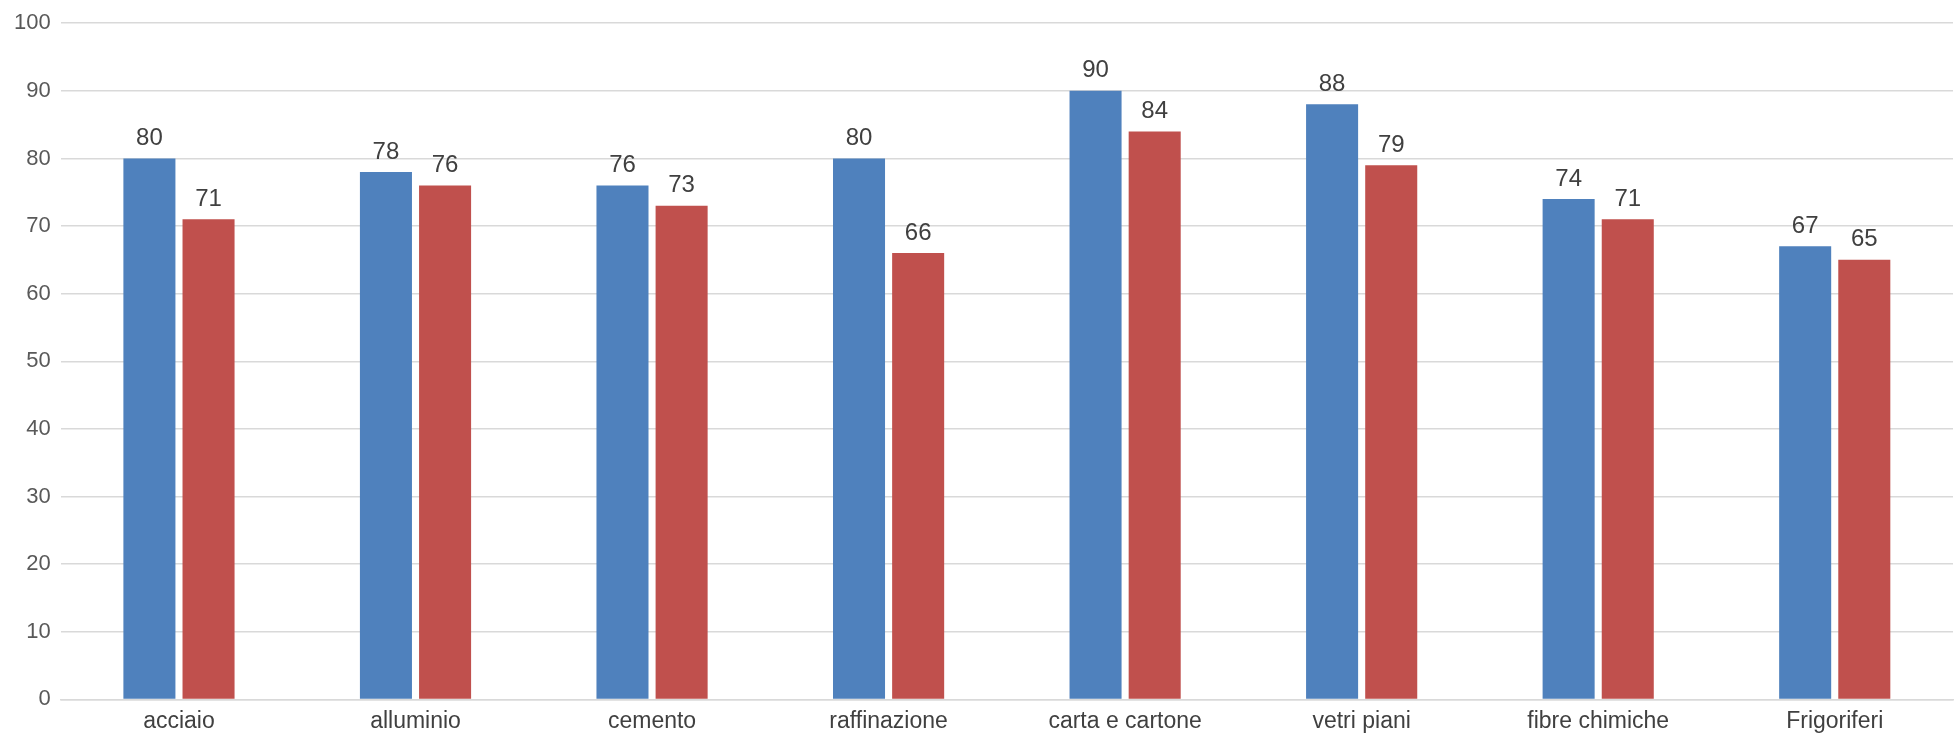 The width and height of the screenshot is (1959, 747). What do you see at coordinates (38, 630) in the screenshot?
I see `y-tick-label: 10` at bounding box center [38, 630].